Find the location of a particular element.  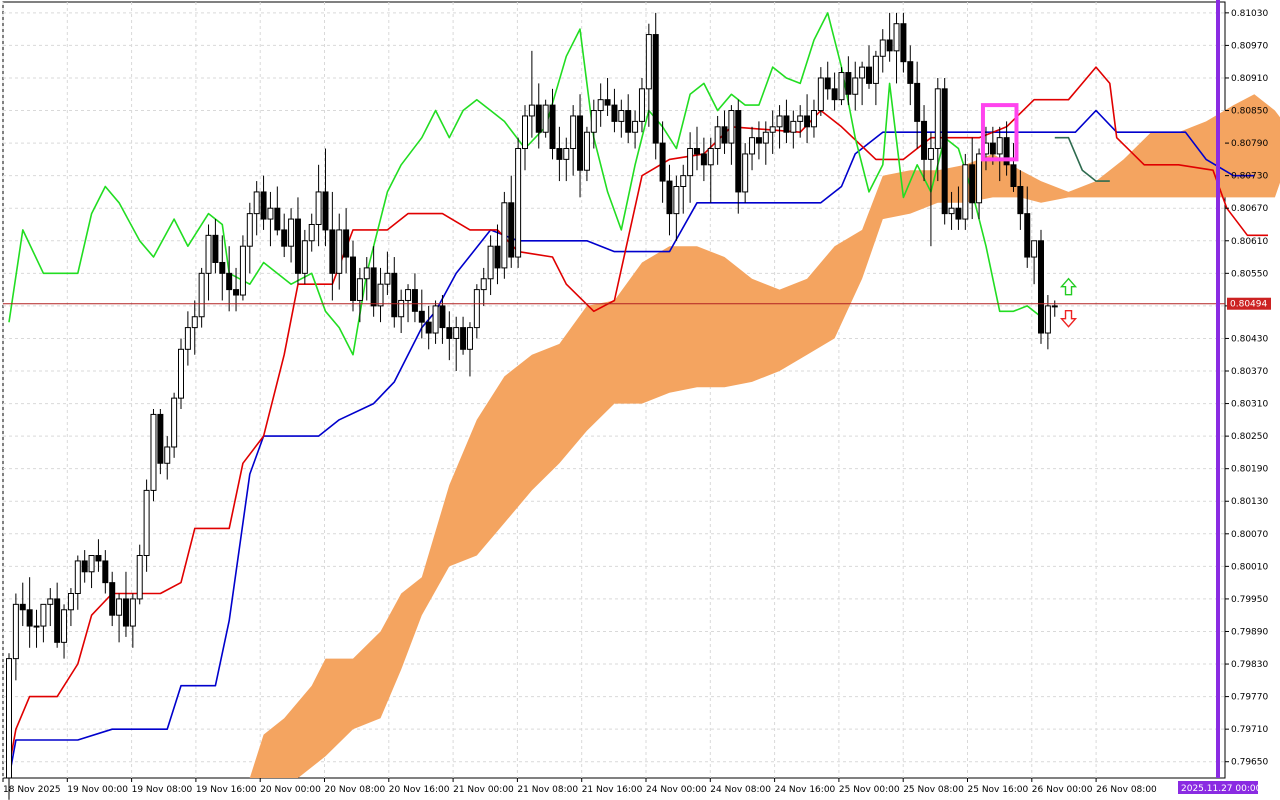

x-tick-label: 26 Nov 08:00 is located at coordinates (1126, 790).